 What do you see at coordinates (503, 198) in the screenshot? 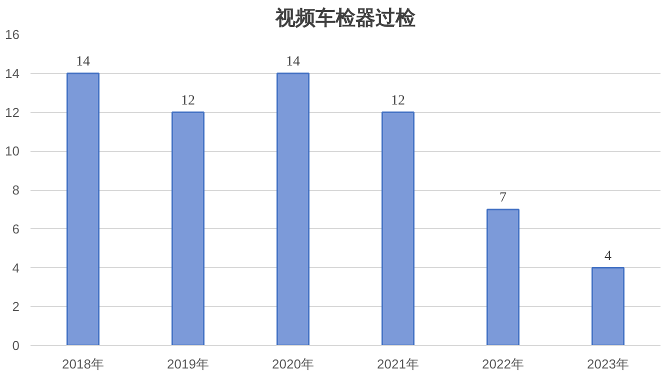
I see `data-label: 7` at bounding box center [503, 198].